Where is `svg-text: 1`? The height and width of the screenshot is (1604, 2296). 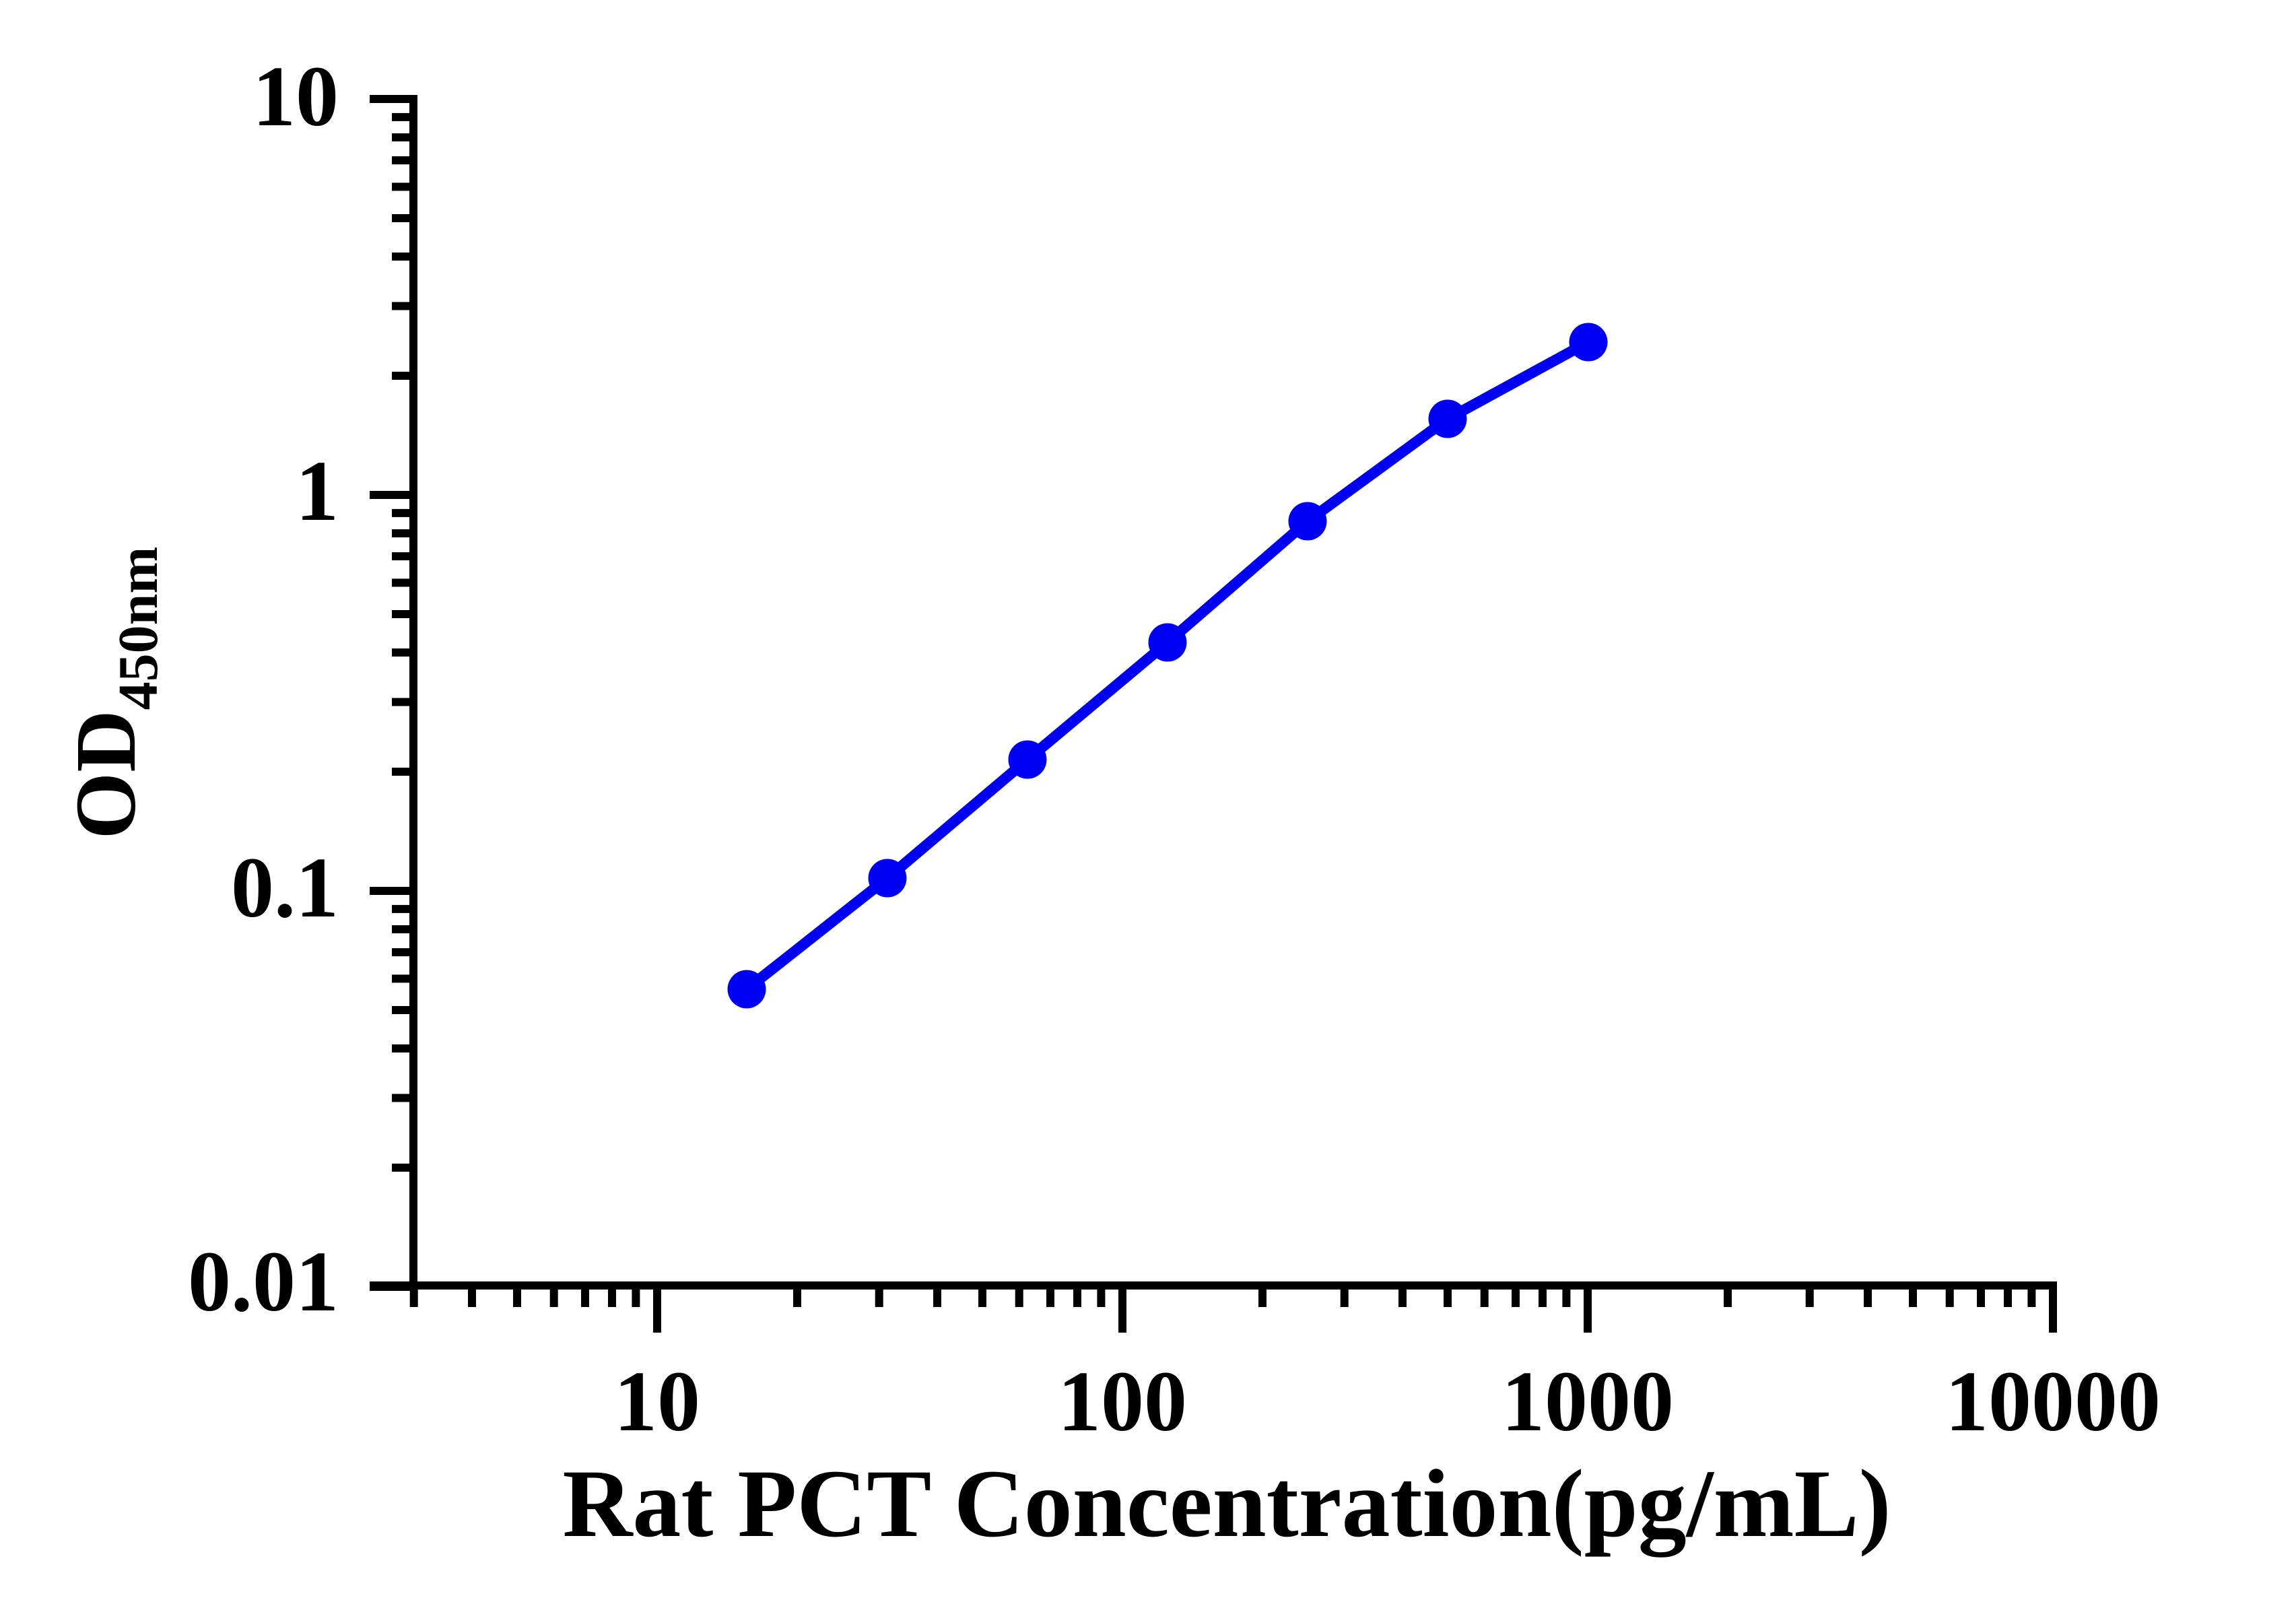
svg-text: 1 is located at coordinates (317, 491).